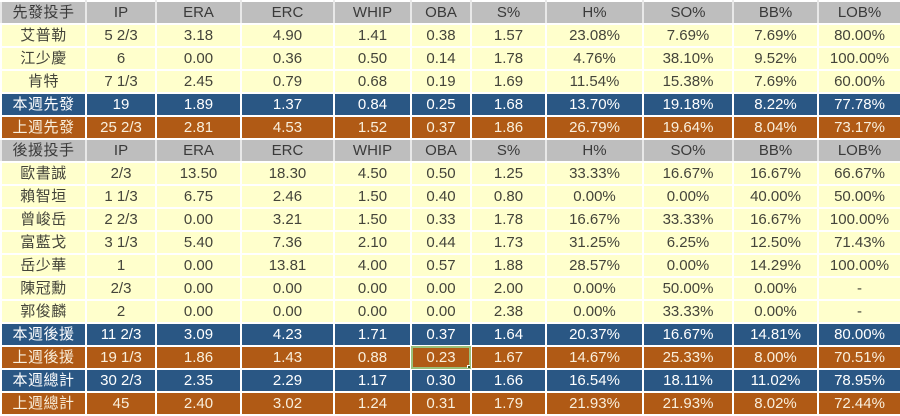 The image size is (900, 416). Describe the element at coordinates (775, 127) in the screenshot. I see `stat-value-cell: 8.04%` at that location.